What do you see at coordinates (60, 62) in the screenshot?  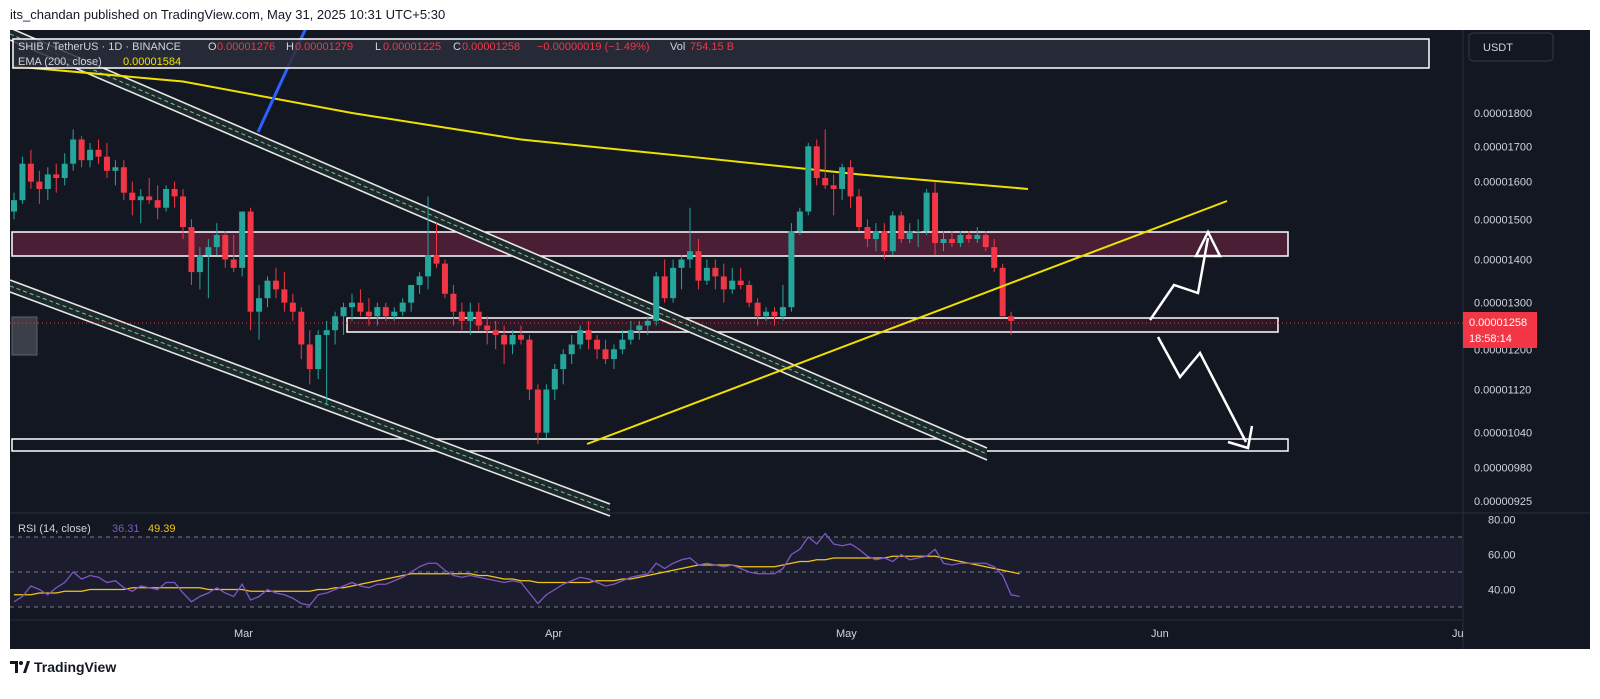 I see `legend-ema-label: EMA (200, close)` at bounding box center [60, 62].